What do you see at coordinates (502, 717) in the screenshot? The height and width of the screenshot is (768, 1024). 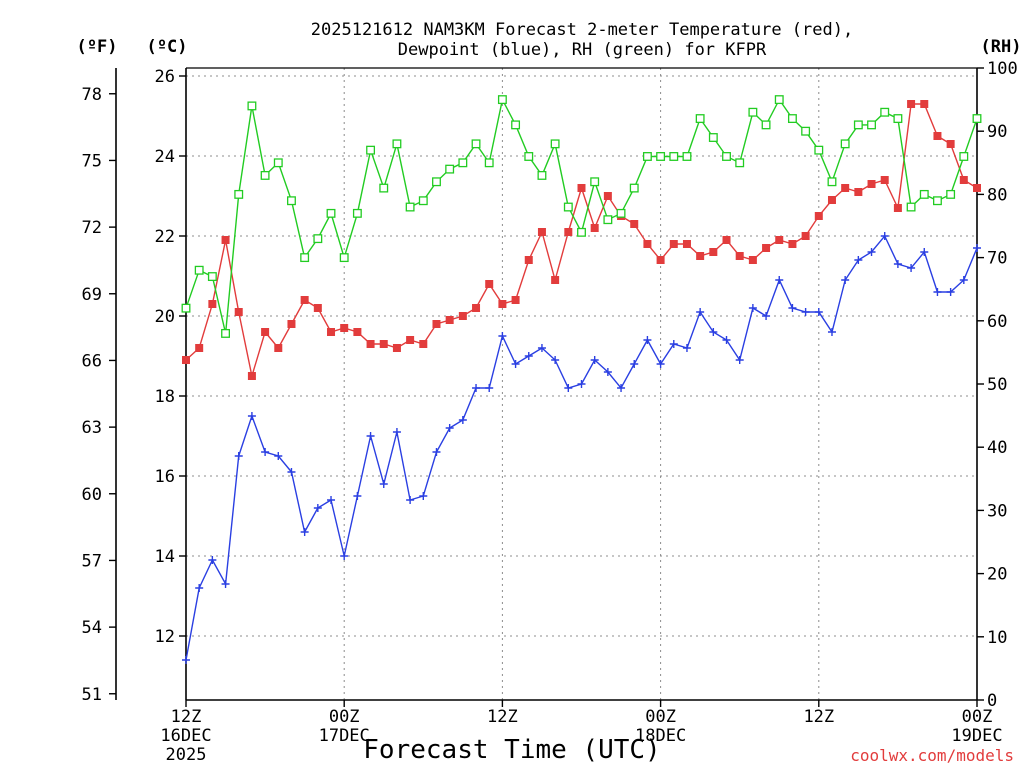 I see `x-tick-label: 12Z` at bounding box center [502, 717].